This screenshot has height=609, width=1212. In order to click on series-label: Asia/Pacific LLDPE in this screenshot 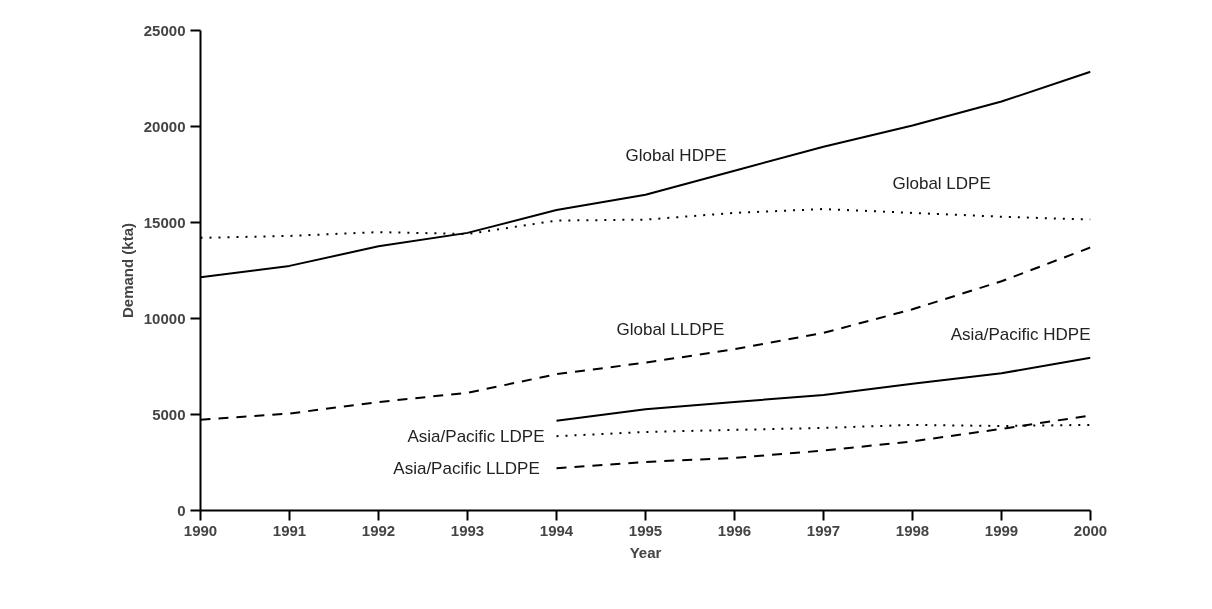, I will do `click(466, 469)`.